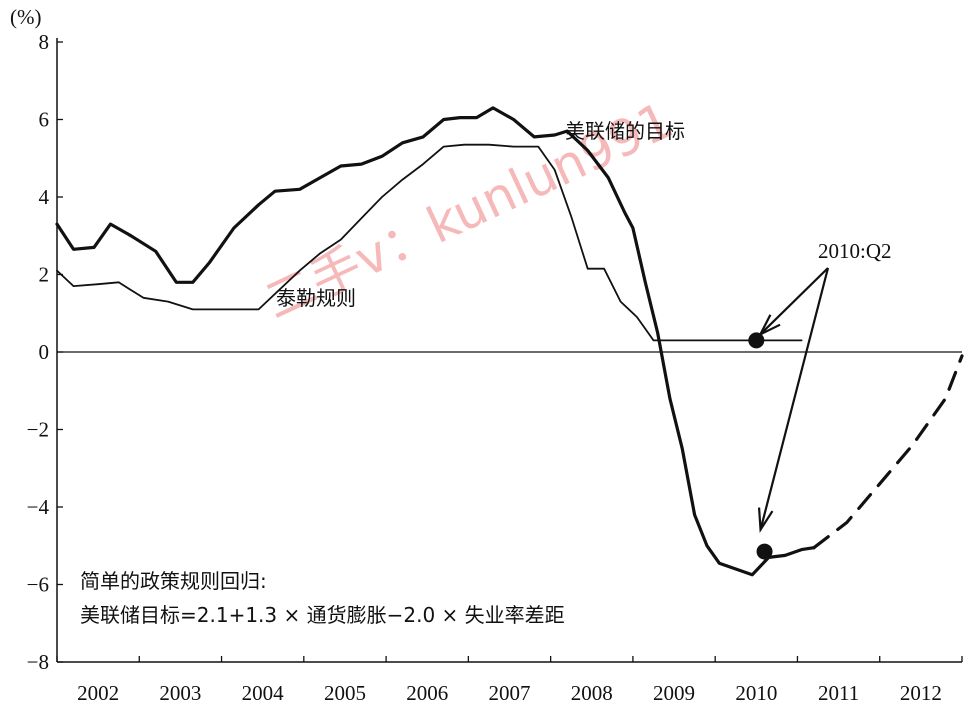  I want to click on y-tick-label: −8, so click(38, 662).